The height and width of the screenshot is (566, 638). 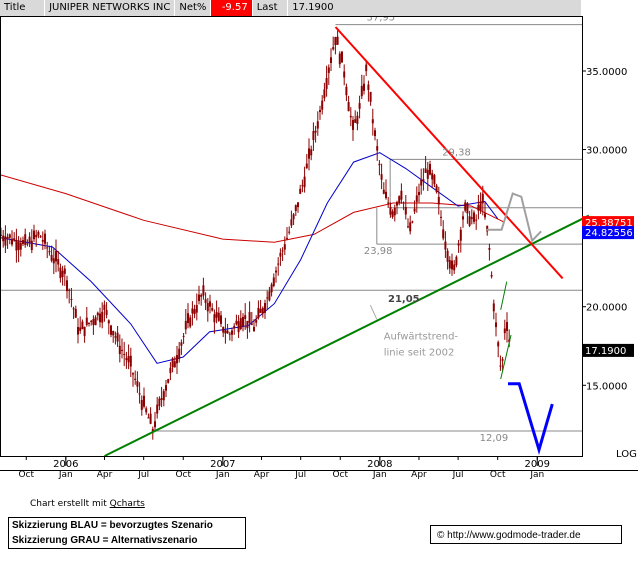 I want to click on ma-red-line, so click(x=252, y=208).